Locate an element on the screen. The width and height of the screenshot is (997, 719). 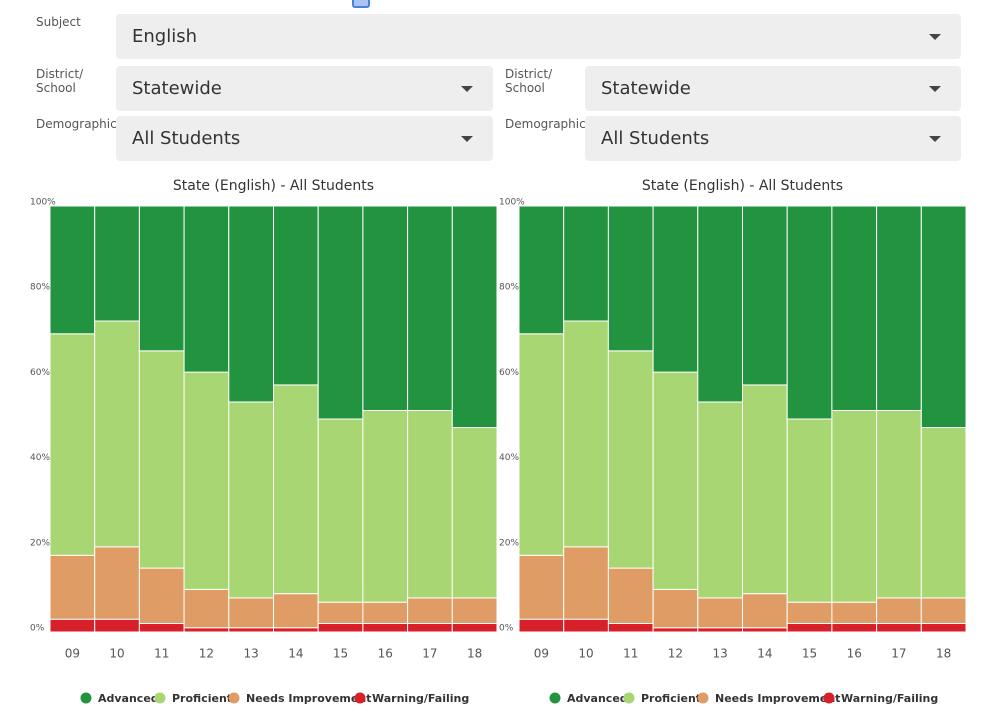
legend-label: Needs Improvement is located at coordinates (308, 698).